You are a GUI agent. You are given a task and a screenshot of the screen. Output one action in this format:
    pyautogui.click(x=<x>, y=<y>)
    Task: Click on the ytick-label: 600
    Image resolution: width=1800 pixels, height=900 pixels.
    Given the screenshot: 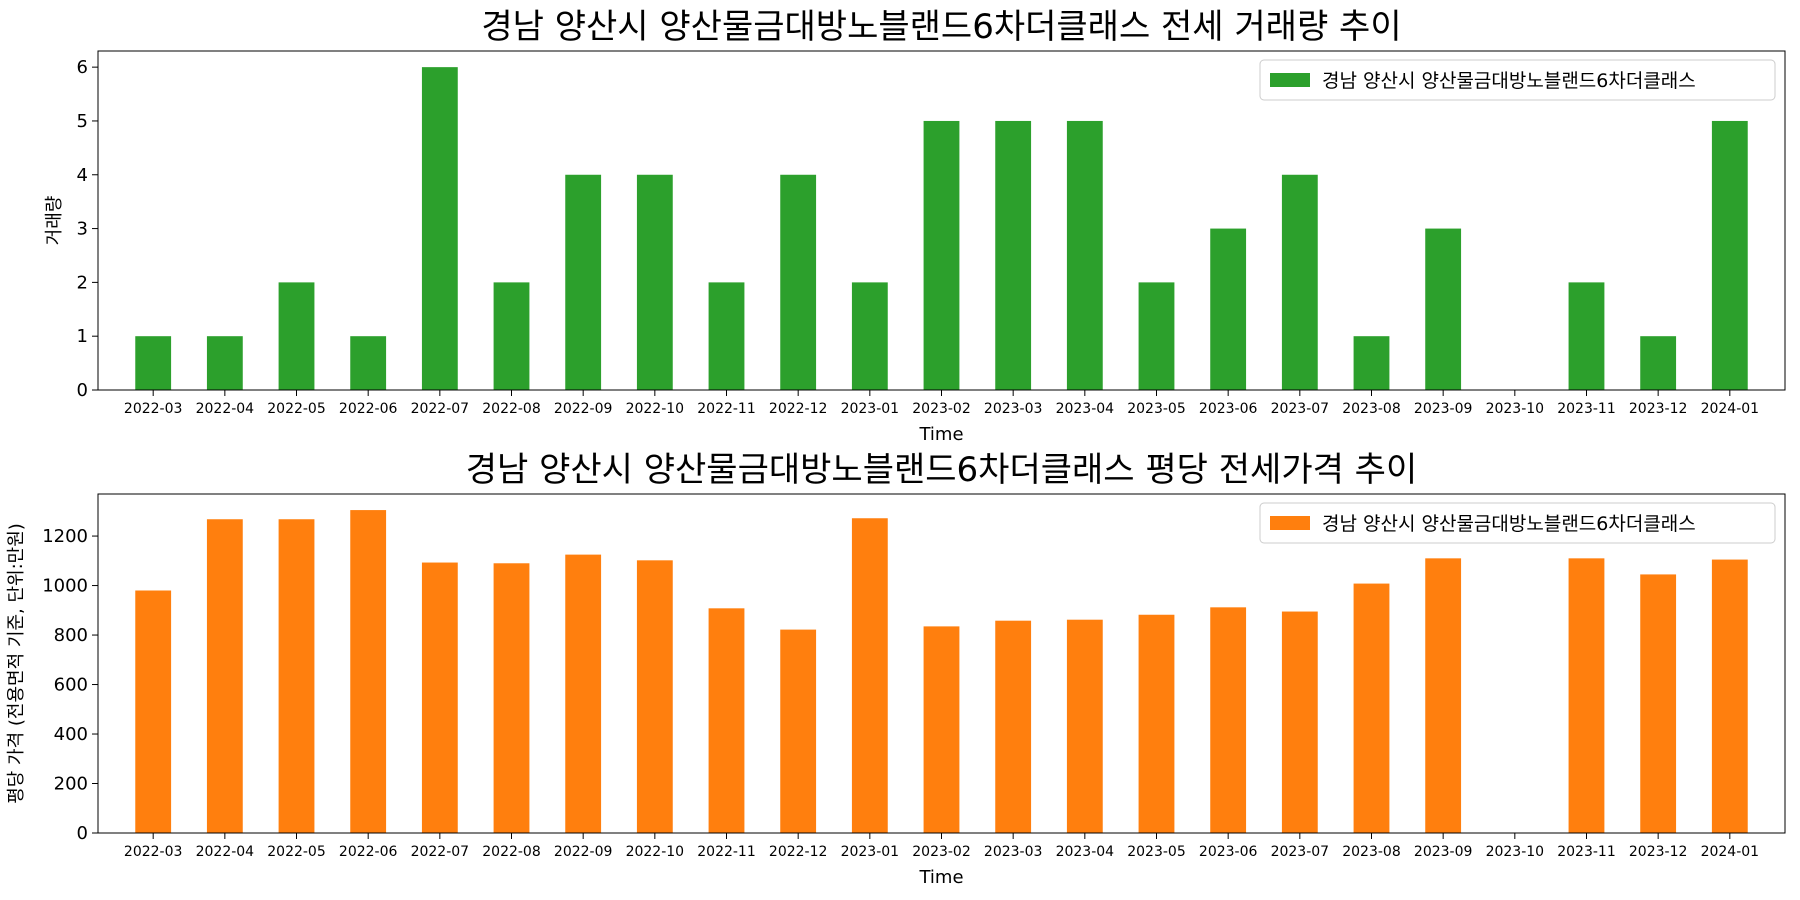 What is the action you would take?
    pyautogui.click(x=71, y=685)
    